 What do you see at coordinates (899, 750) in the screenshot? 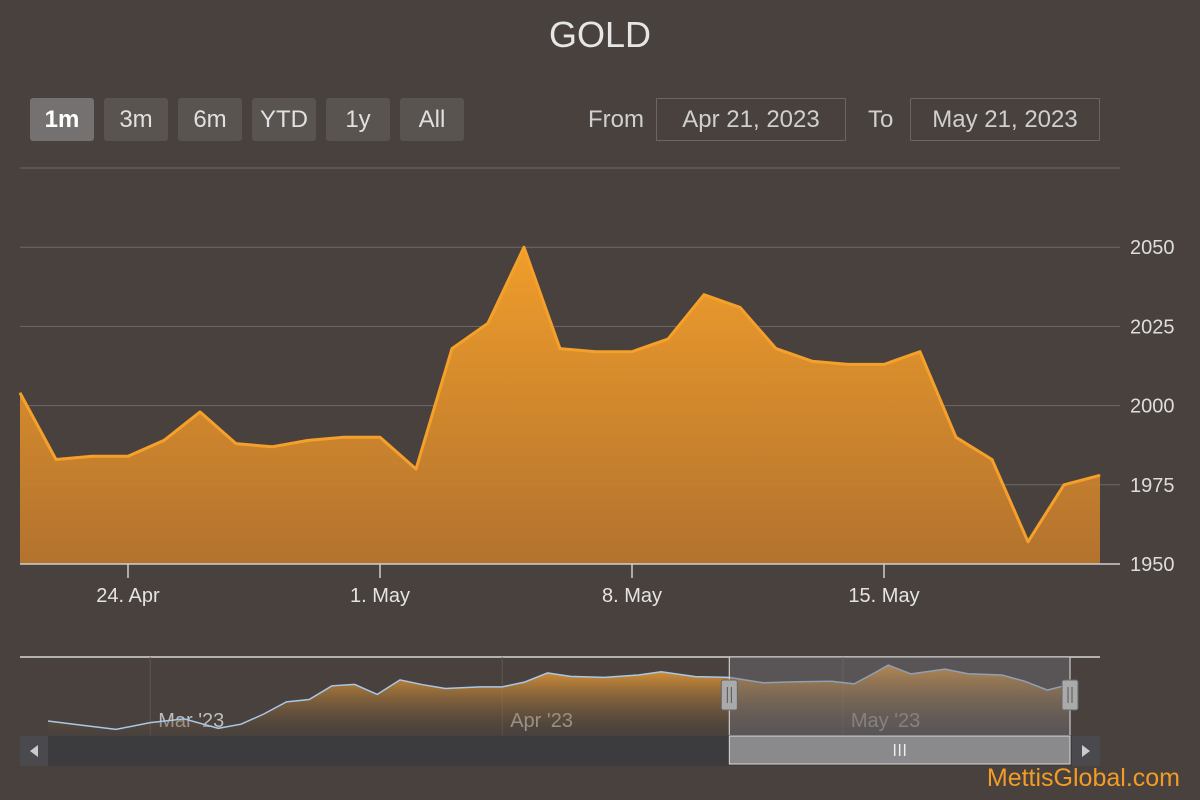
I see `scrollbar-thumb` at bounding box center [899, 750].